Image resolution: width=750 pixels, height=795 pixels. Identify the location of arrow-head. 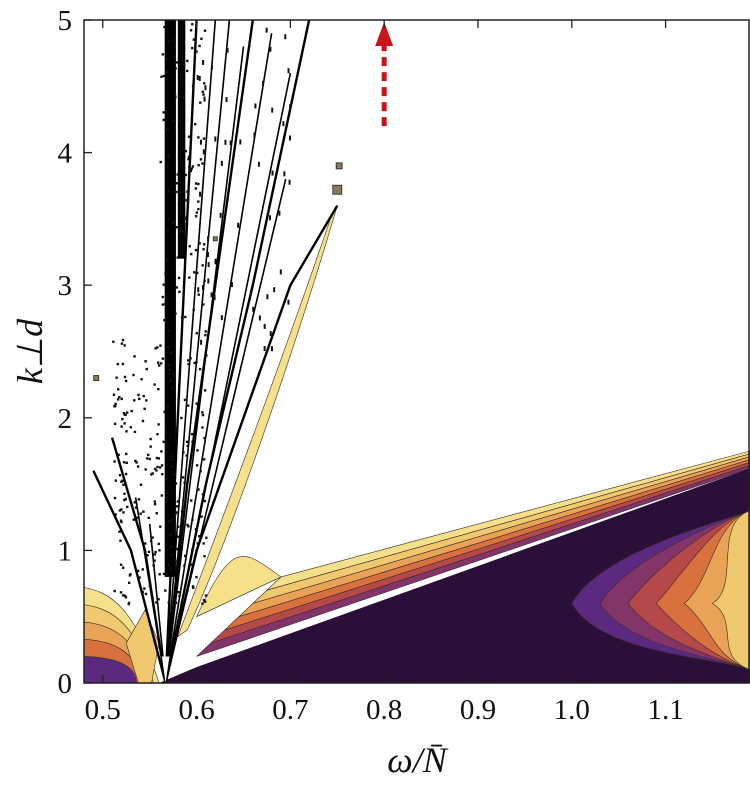
(384, 34).